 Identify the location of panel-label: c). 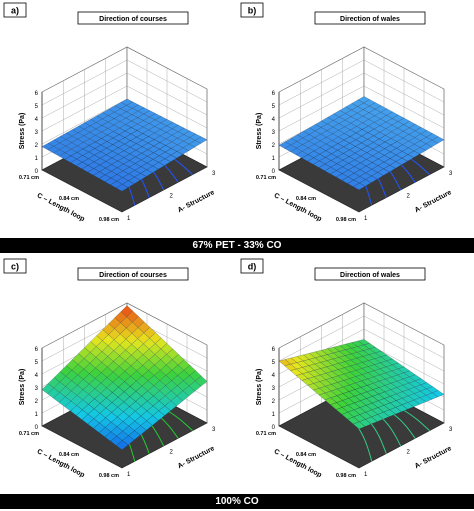
(15, 266).